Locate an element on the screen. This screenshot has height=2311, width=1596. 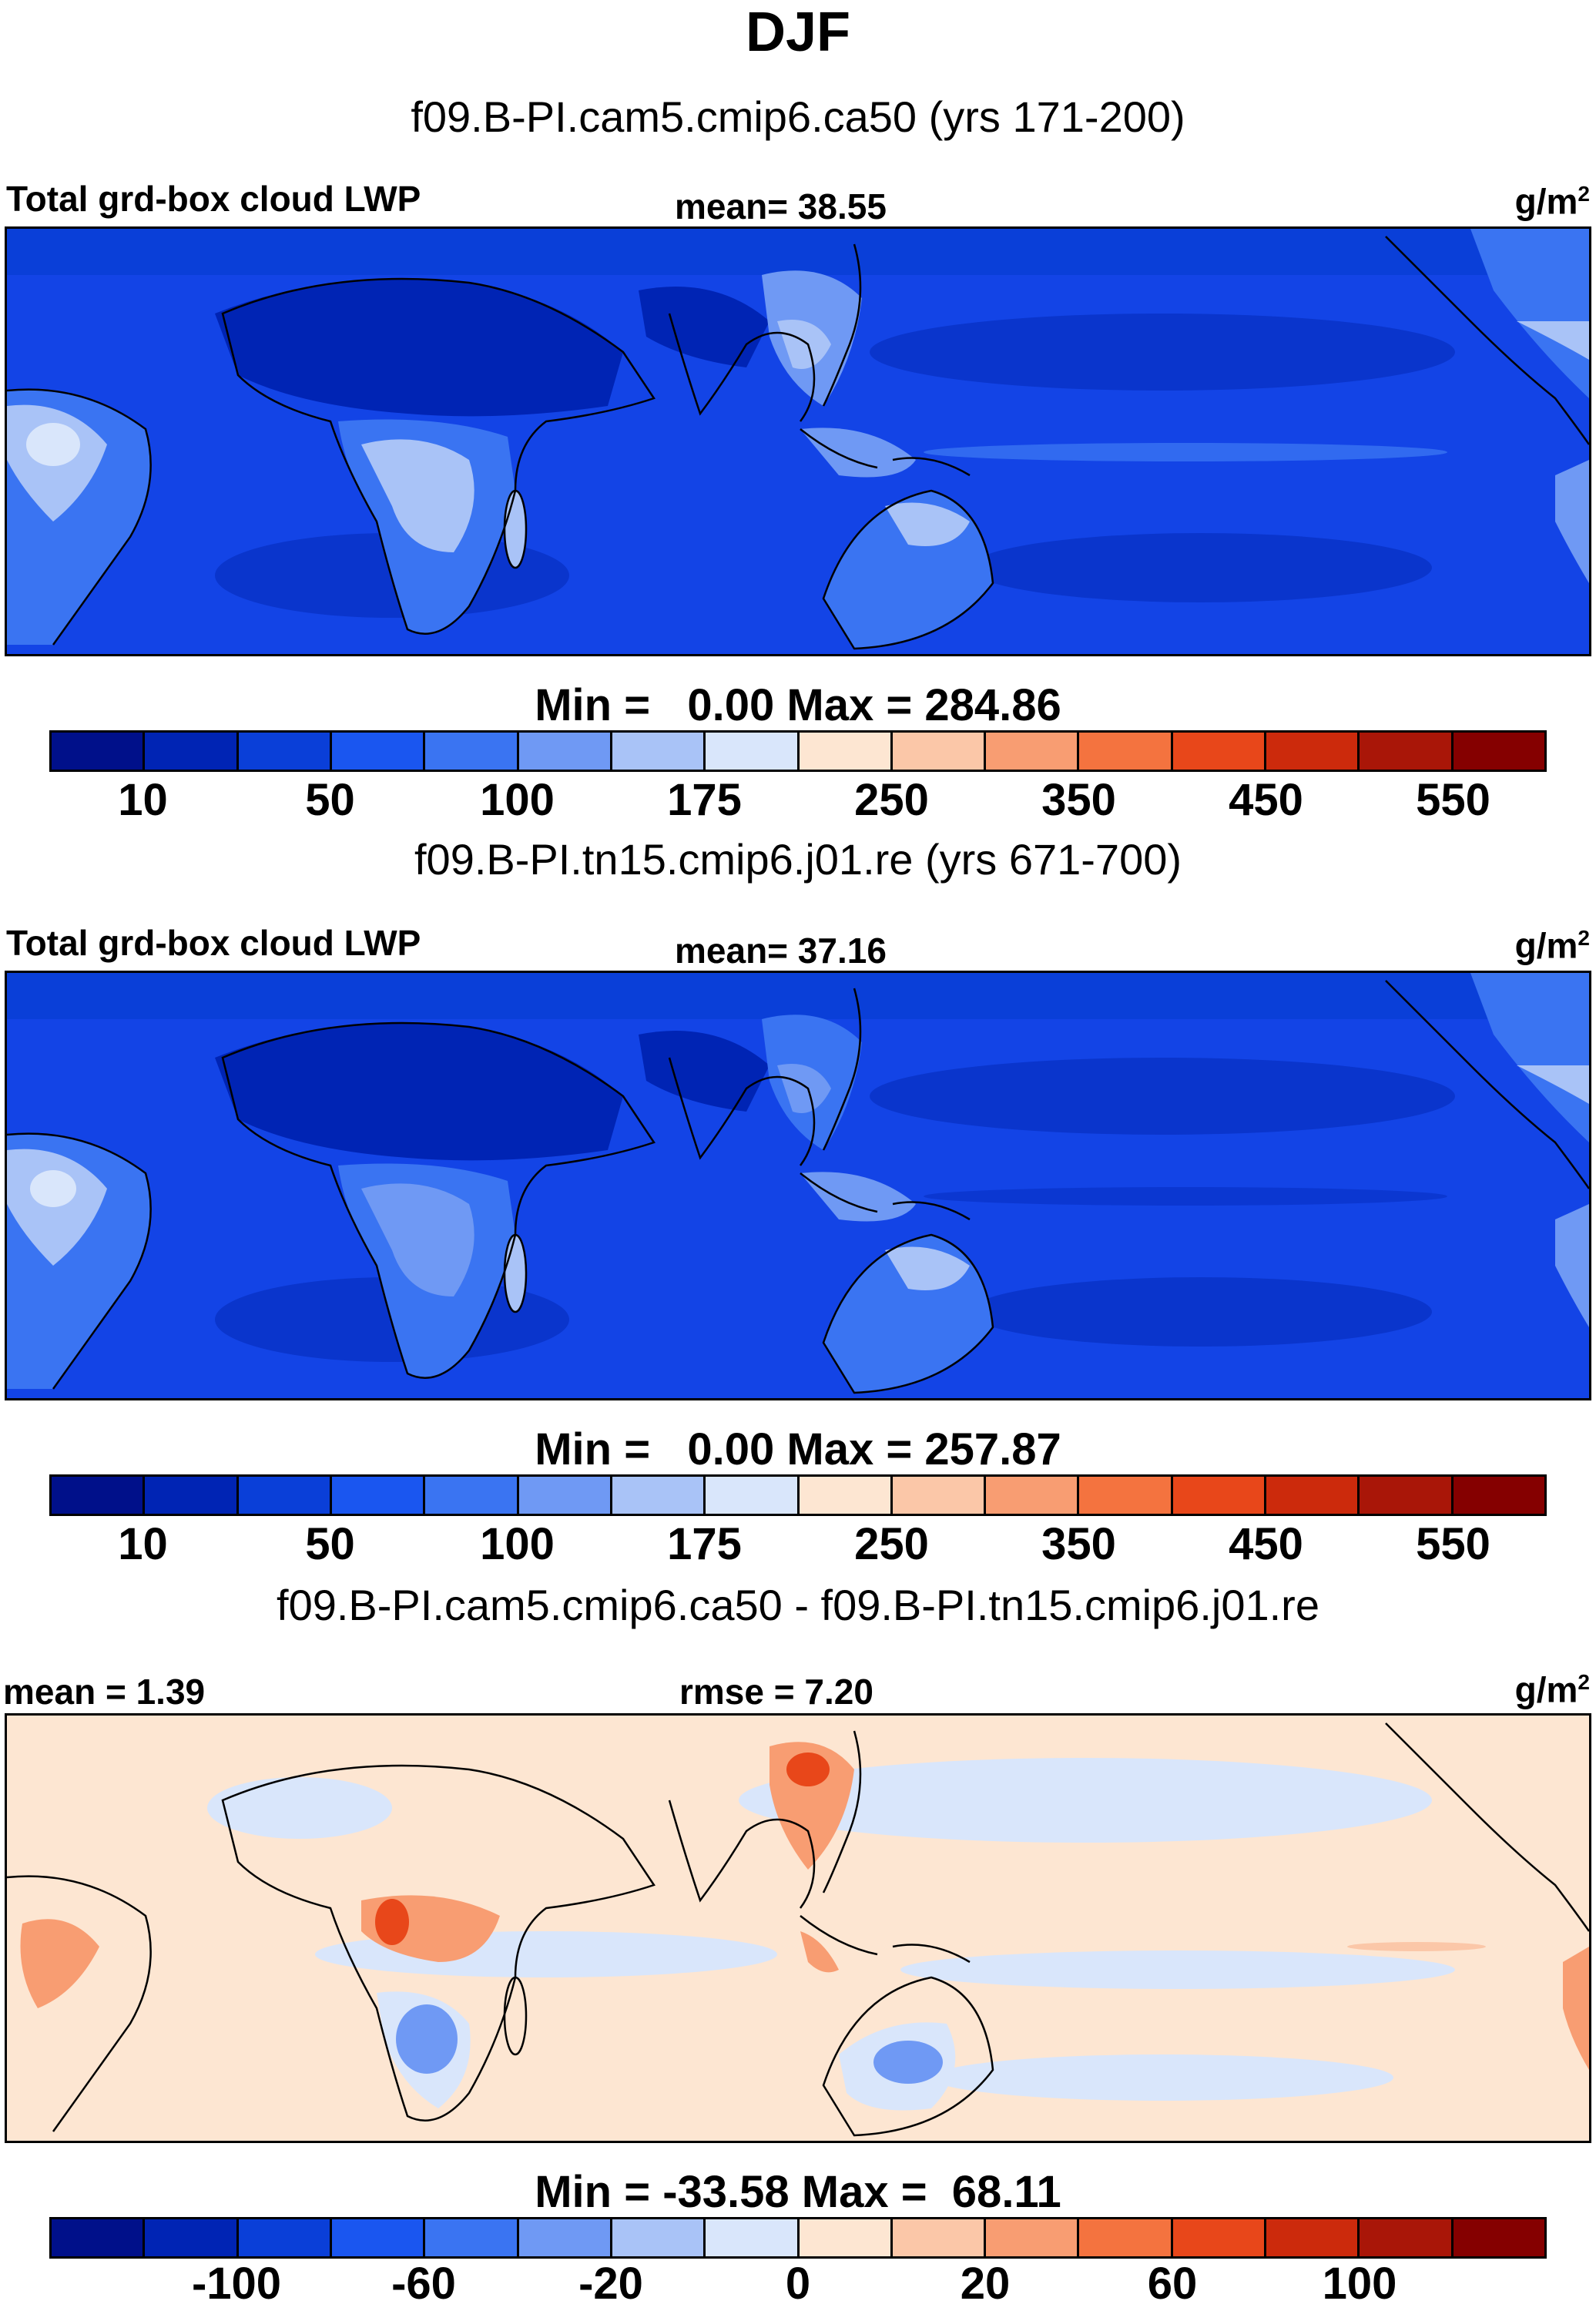
colorbar-tick-label: 0 is located at coordinates (798, 2284).